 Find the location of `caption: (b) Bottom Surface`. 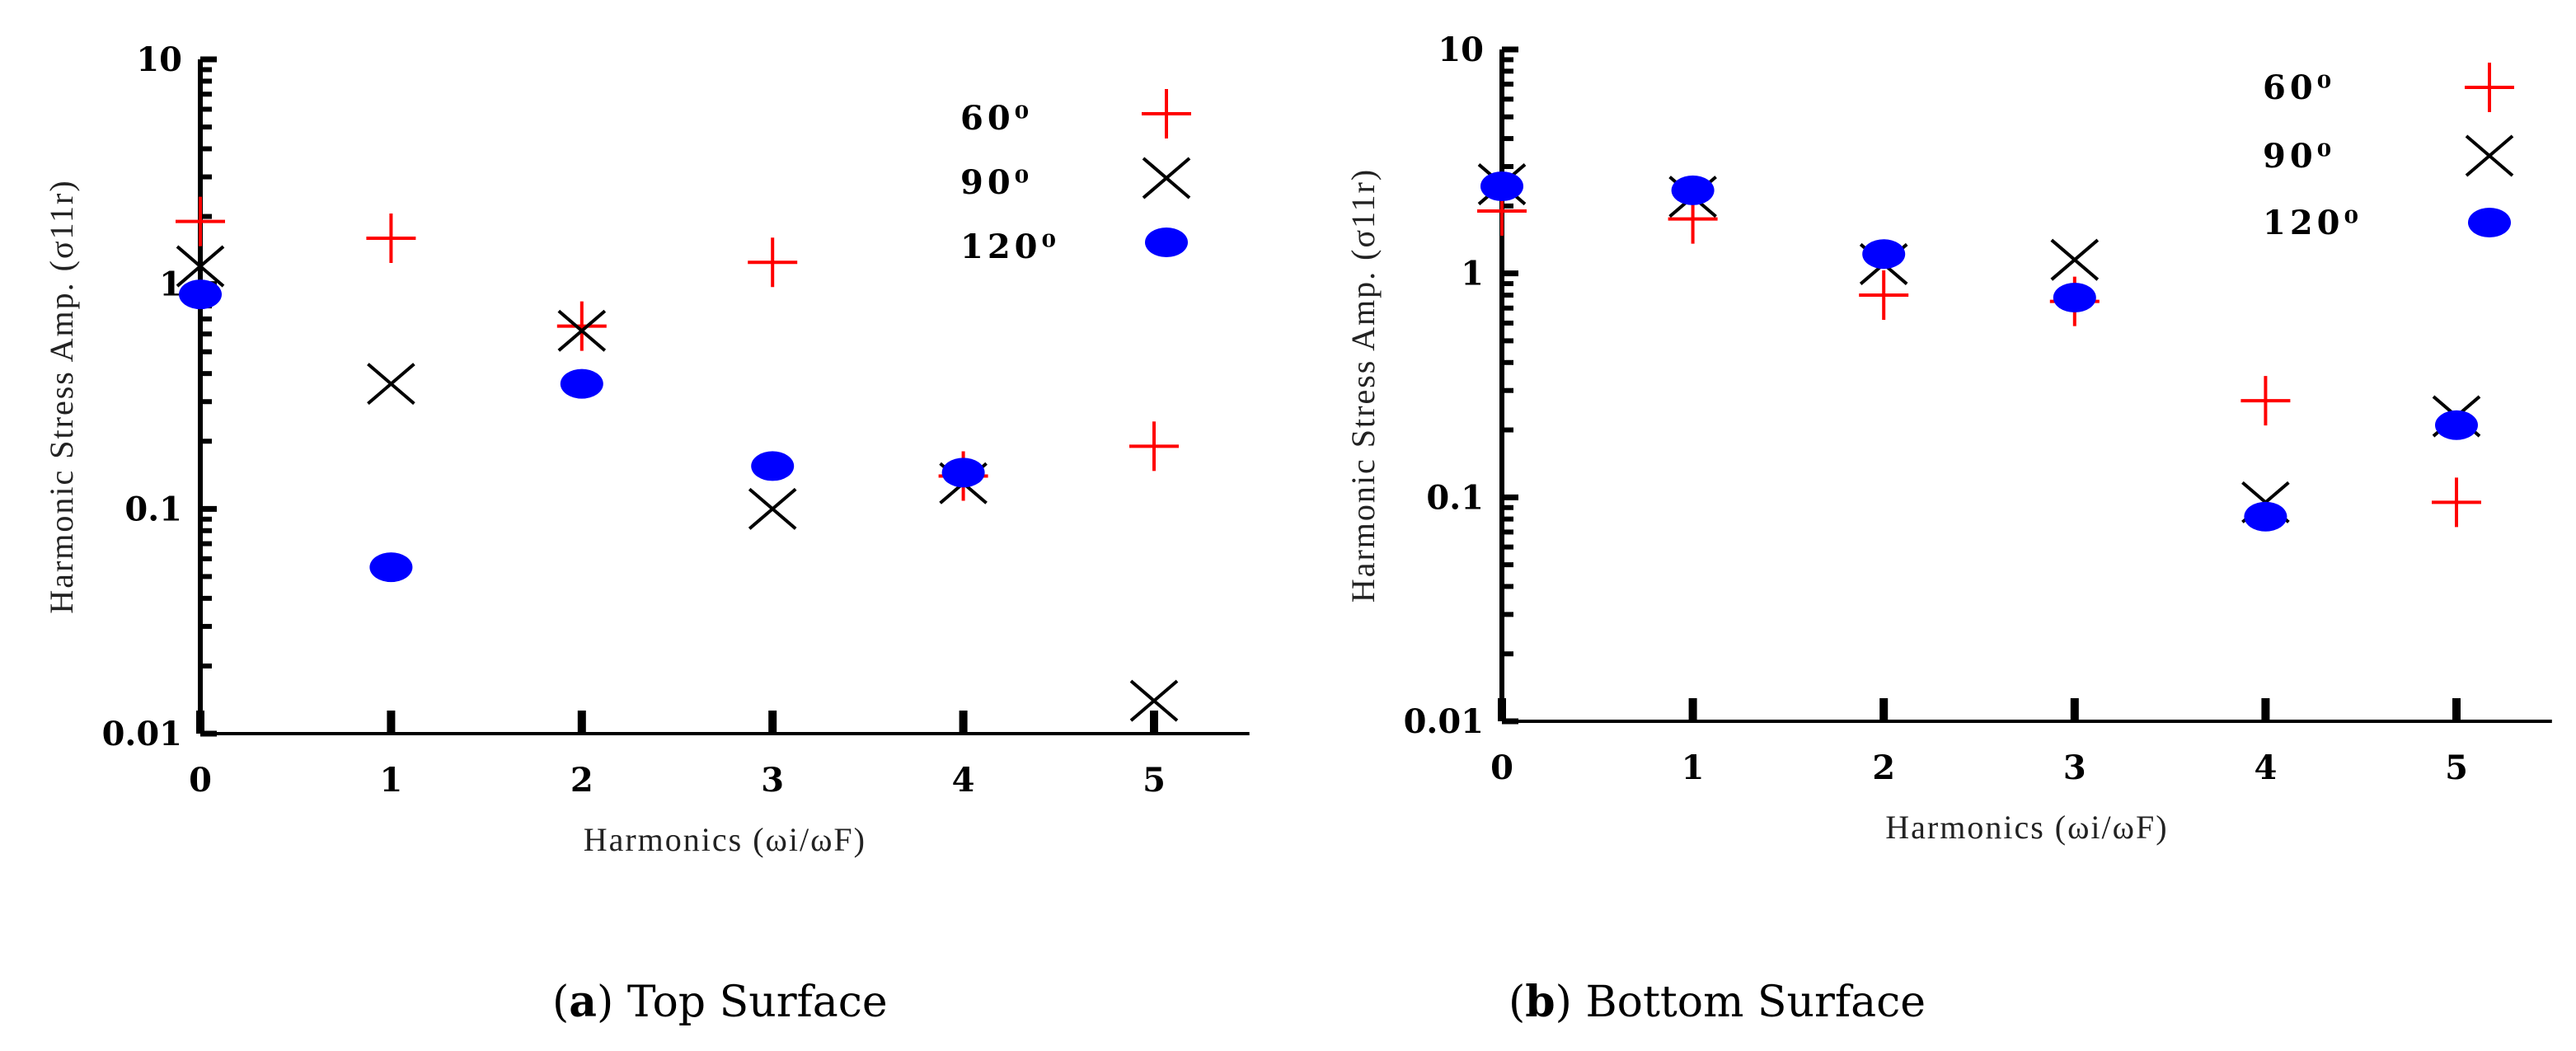

caption: (b) Bottom Surface is located at coordinates (1717, 1002).